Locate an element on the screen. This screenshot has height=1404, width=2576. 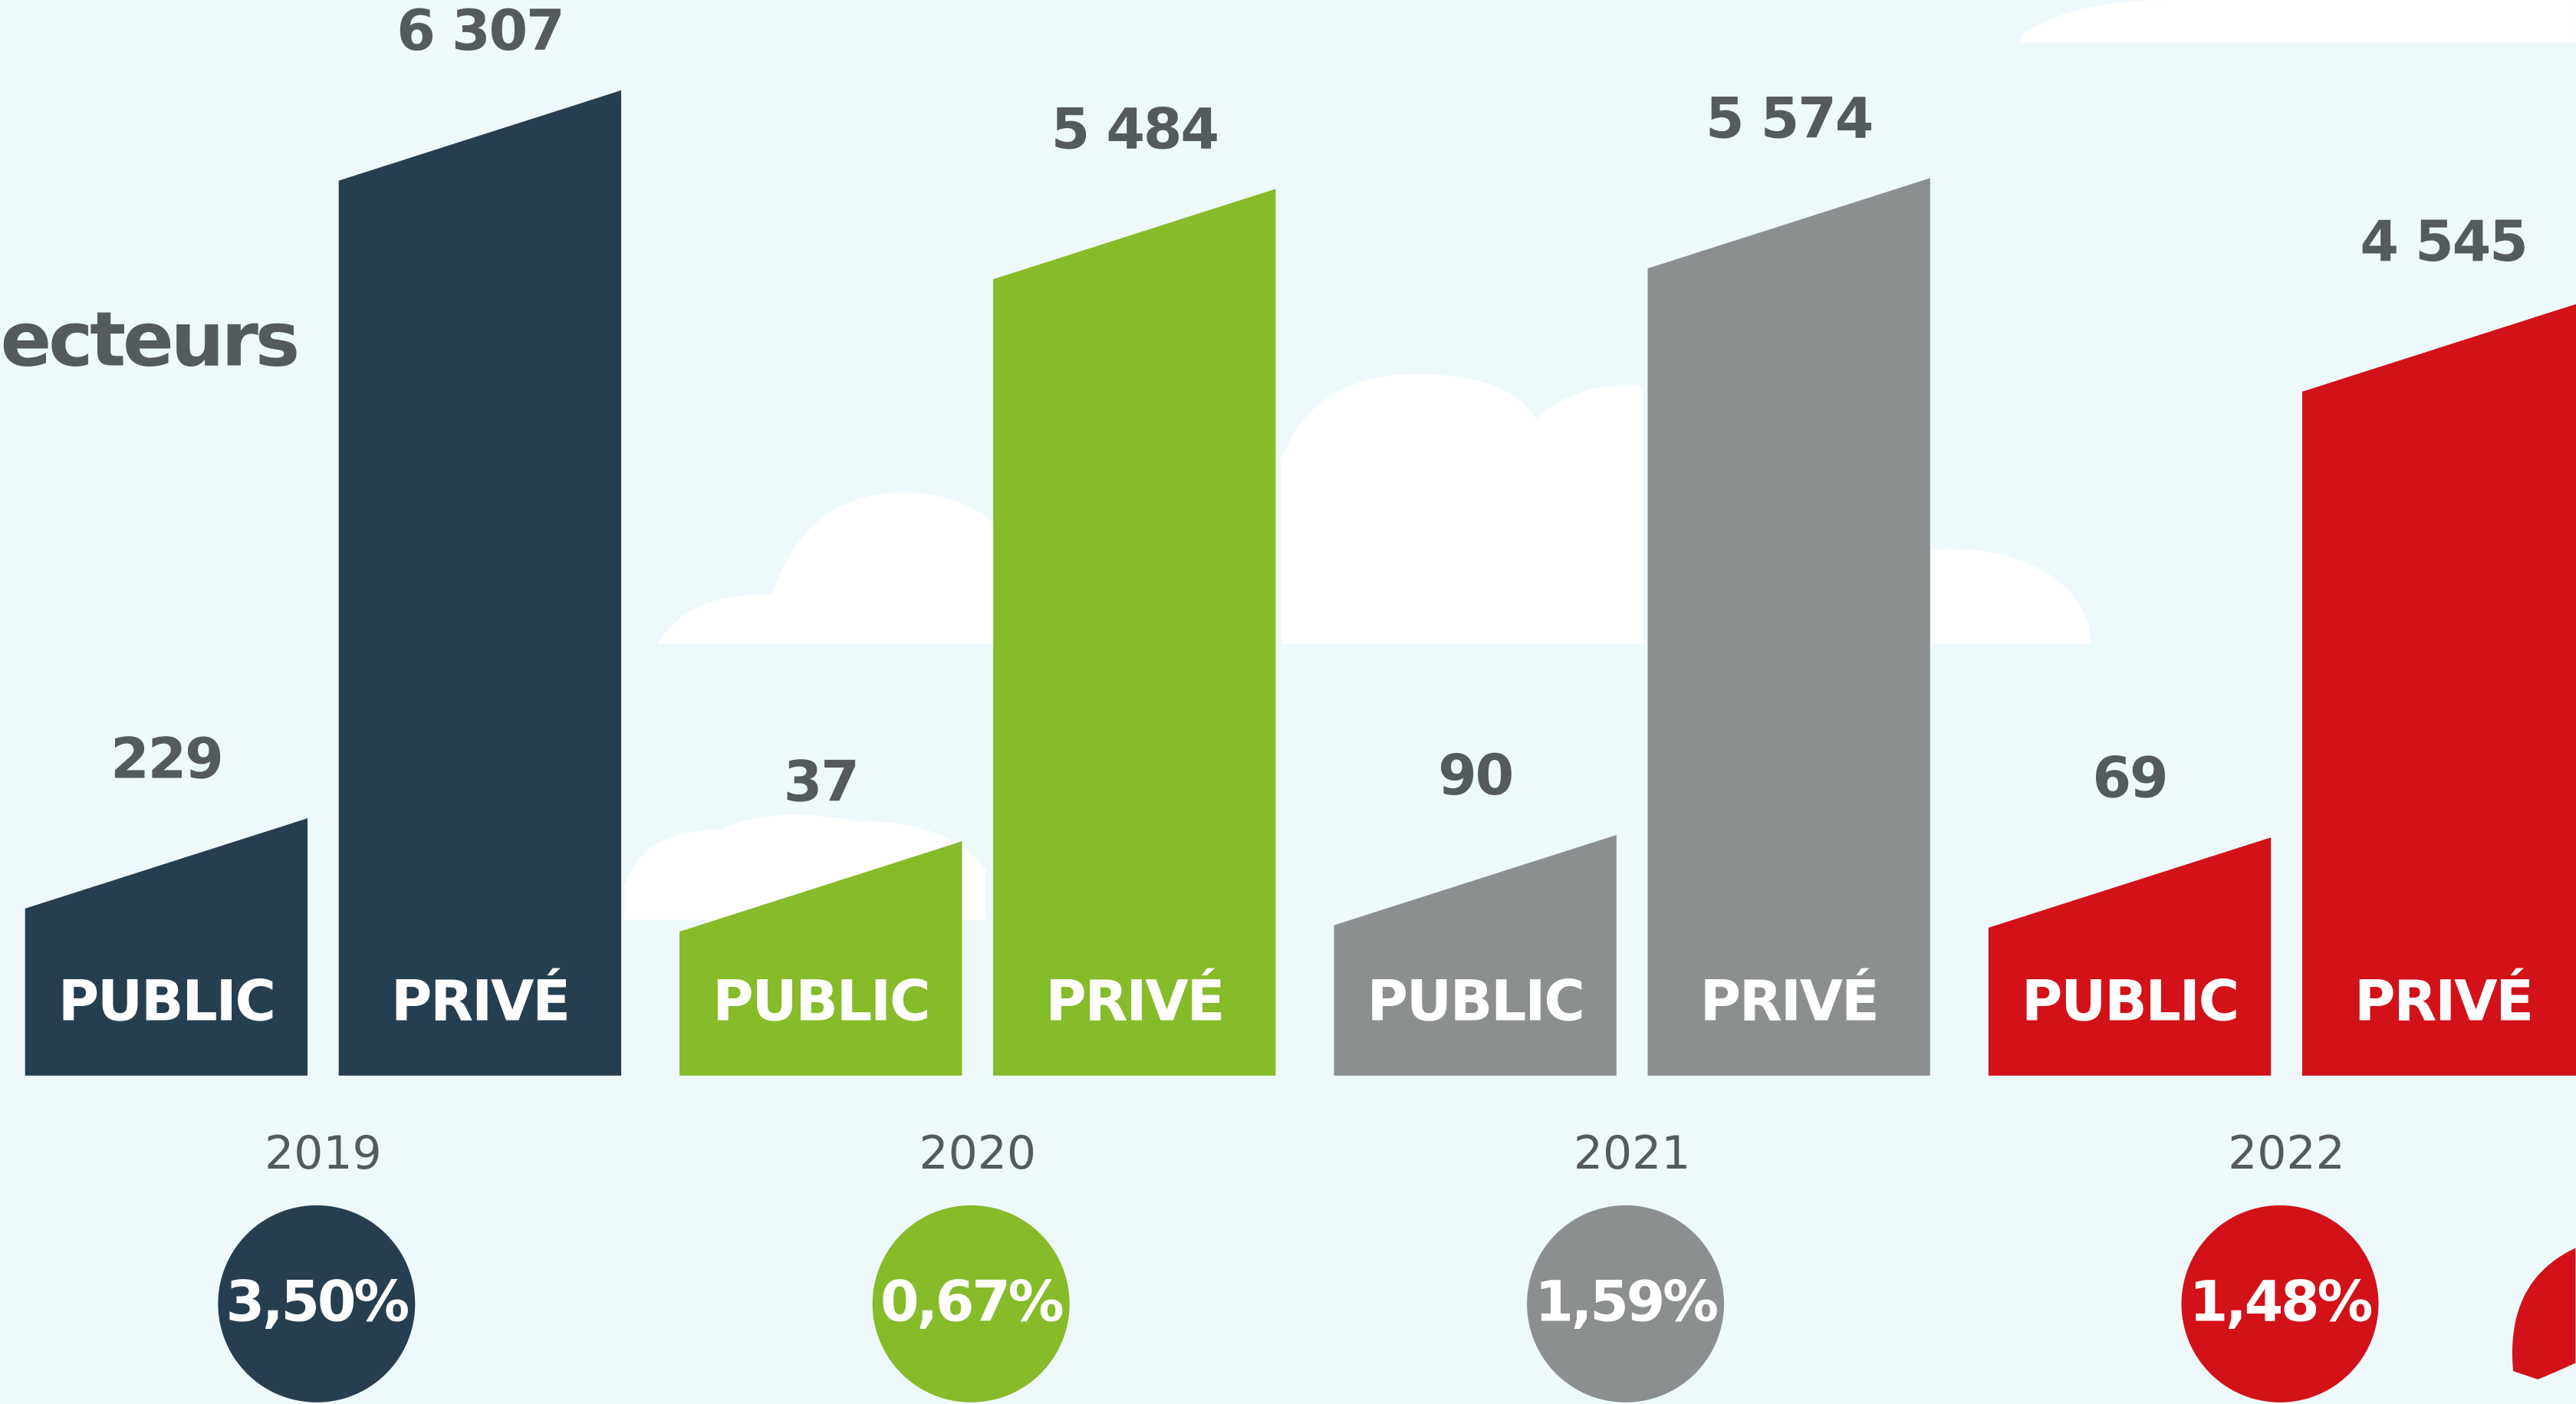
rate-label: 1,48% is located at coordinates (2280, 1303).